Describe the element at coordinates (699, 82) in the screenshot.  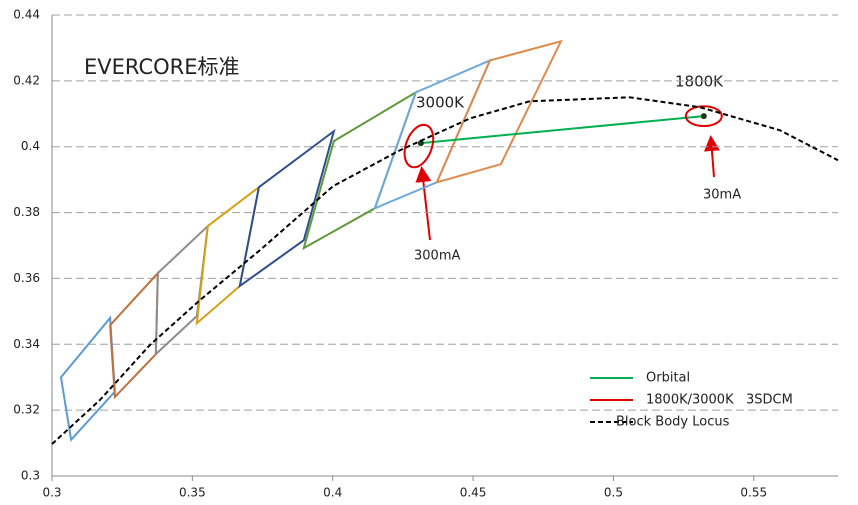
I see `annotation: 1800K` at that location.